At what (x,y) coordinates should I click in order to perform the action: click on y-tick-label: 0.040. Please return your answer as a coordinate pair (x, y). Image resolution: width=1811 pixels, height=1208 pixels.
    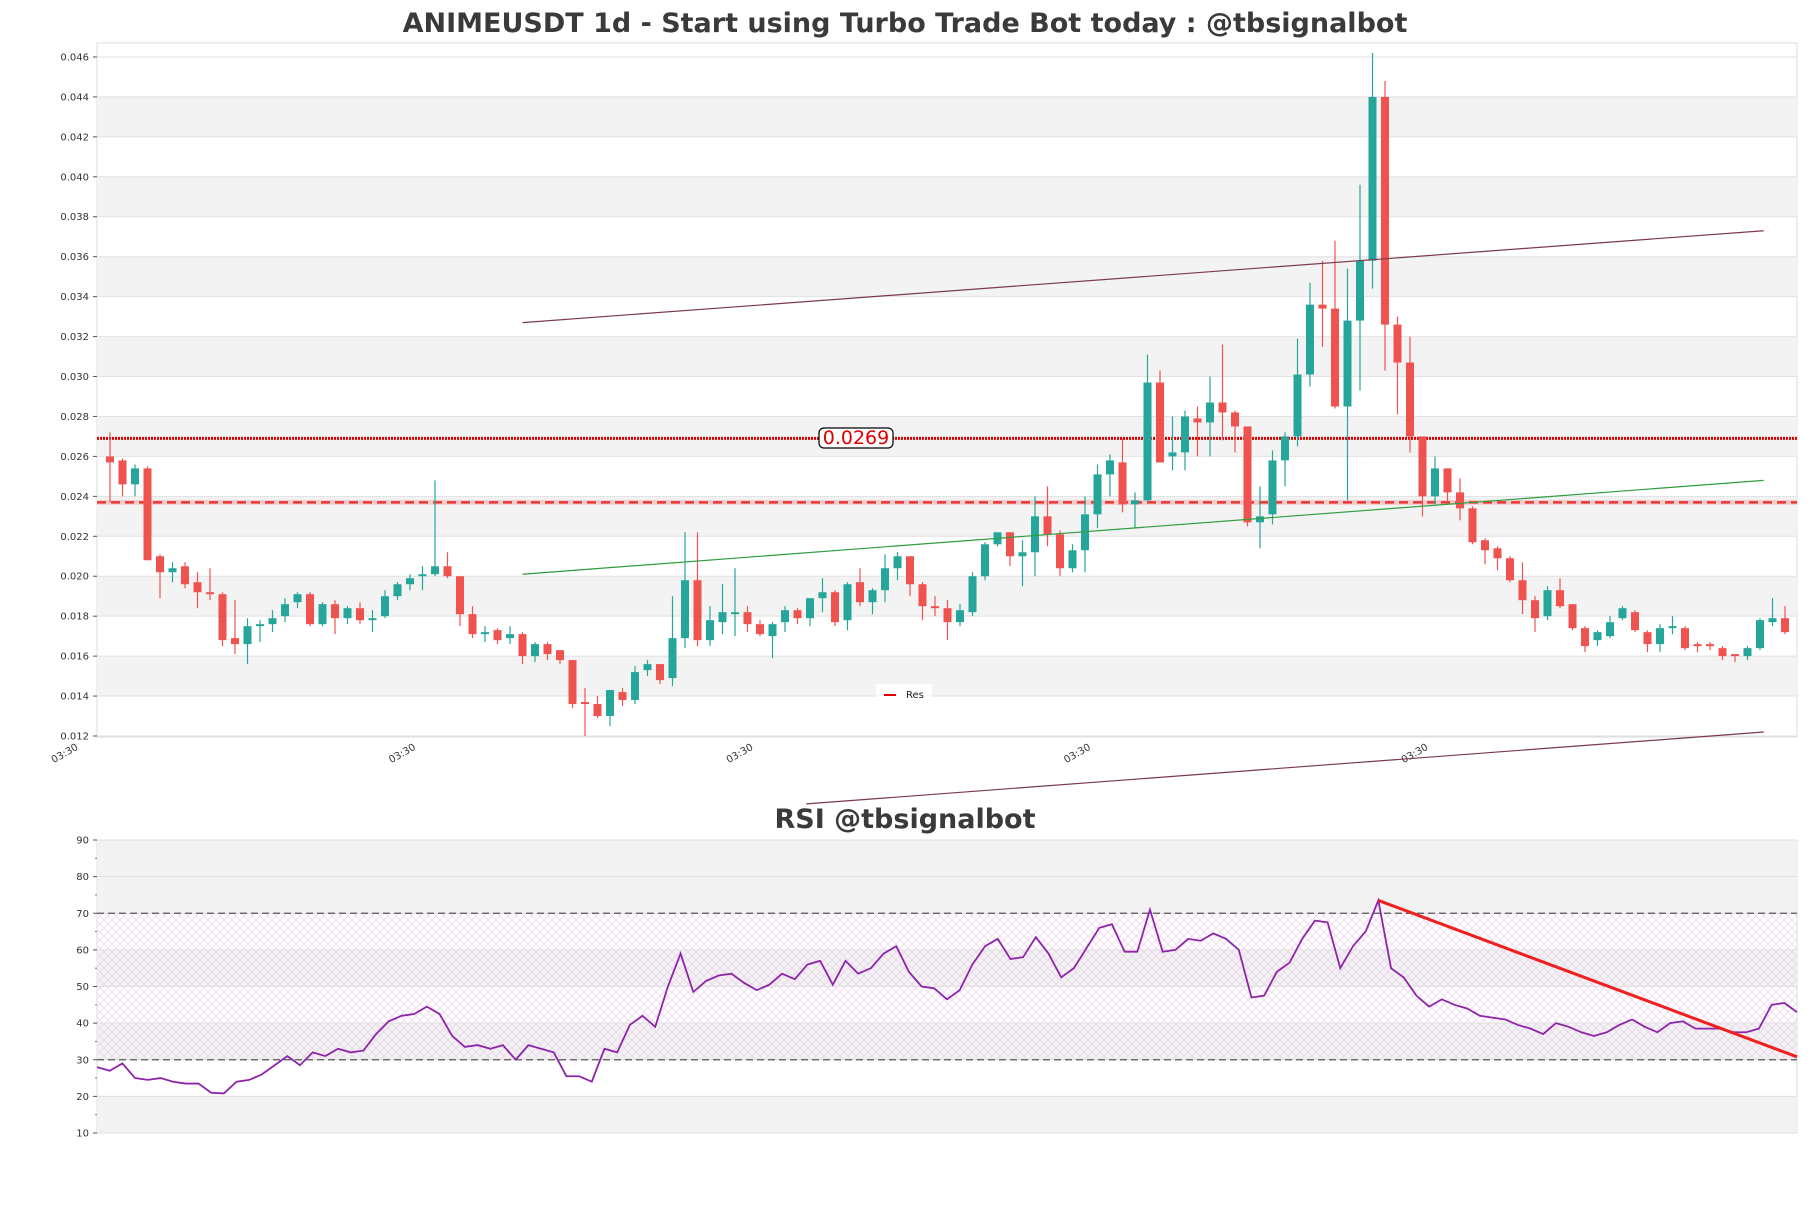
    Looking at the image, I should click on (74, 177).